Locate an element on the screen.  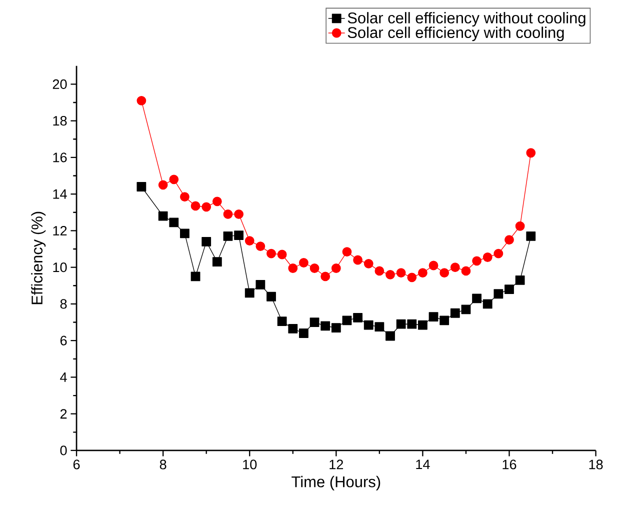
x-tick-label: 16 is located at coordinates (509, 465).